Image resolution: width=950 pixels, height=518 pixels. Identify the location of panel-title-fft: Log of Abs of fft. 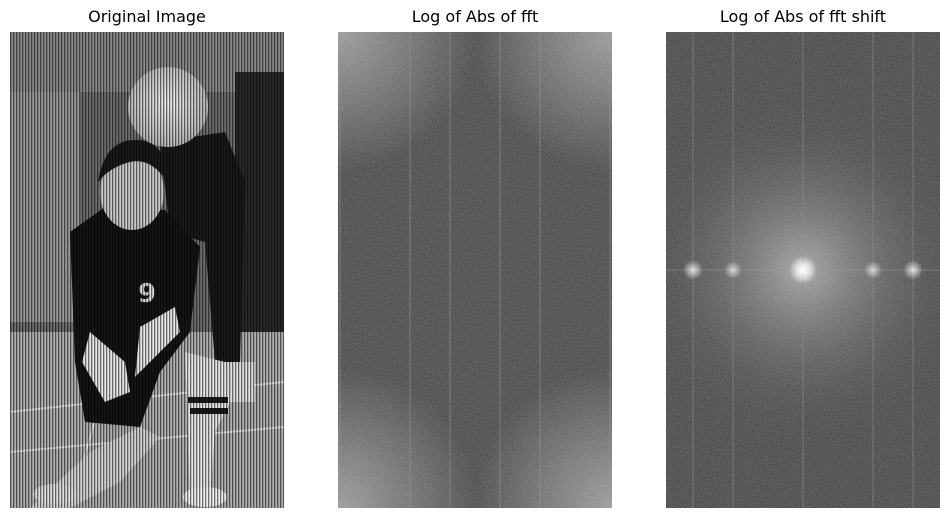
(475, 16).